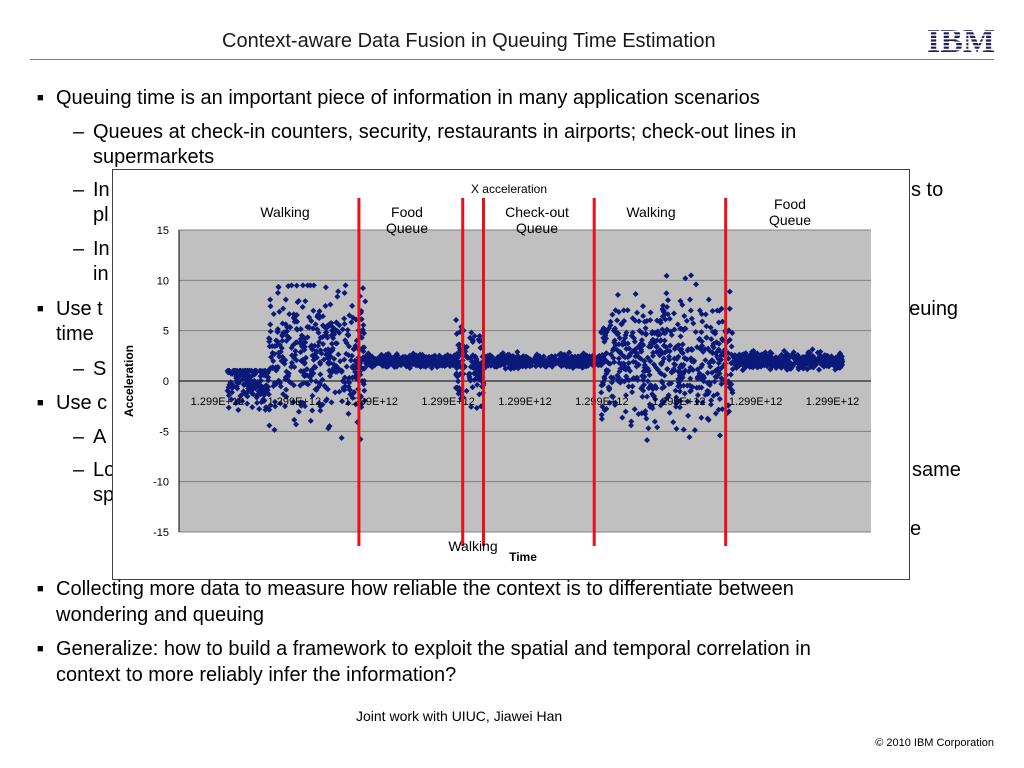 The width and height of the screenshot is (1024, 768). Describe the element at coordinates (79, 309) in the screenshot. I see `bullet-2: Use t` at that location.